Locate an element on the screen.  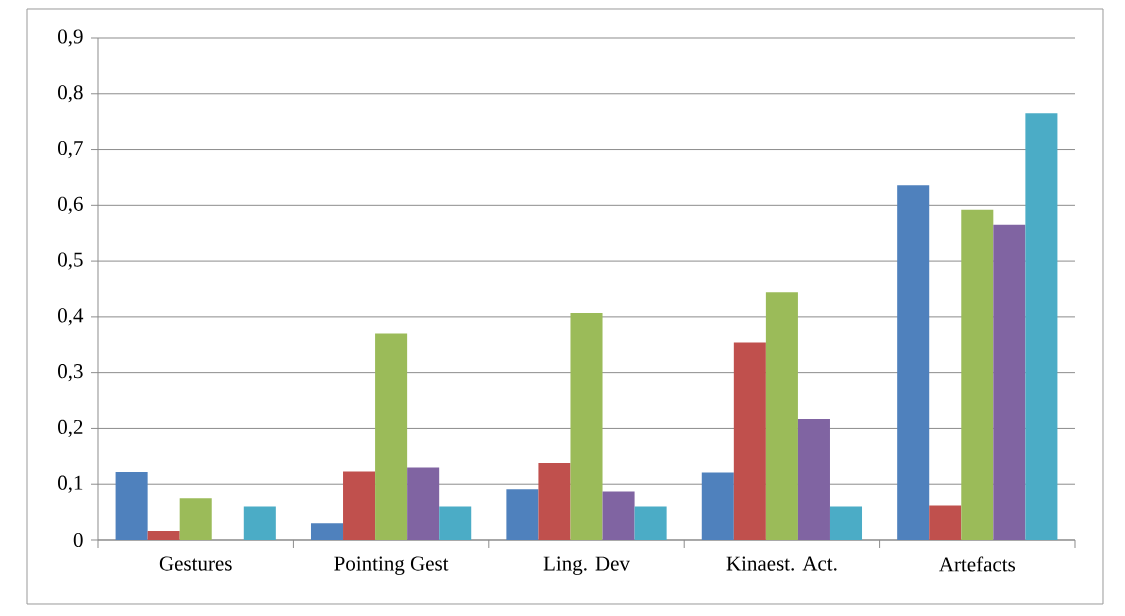
y-tick-label: 0,5 is located at coordinates (70, 261).